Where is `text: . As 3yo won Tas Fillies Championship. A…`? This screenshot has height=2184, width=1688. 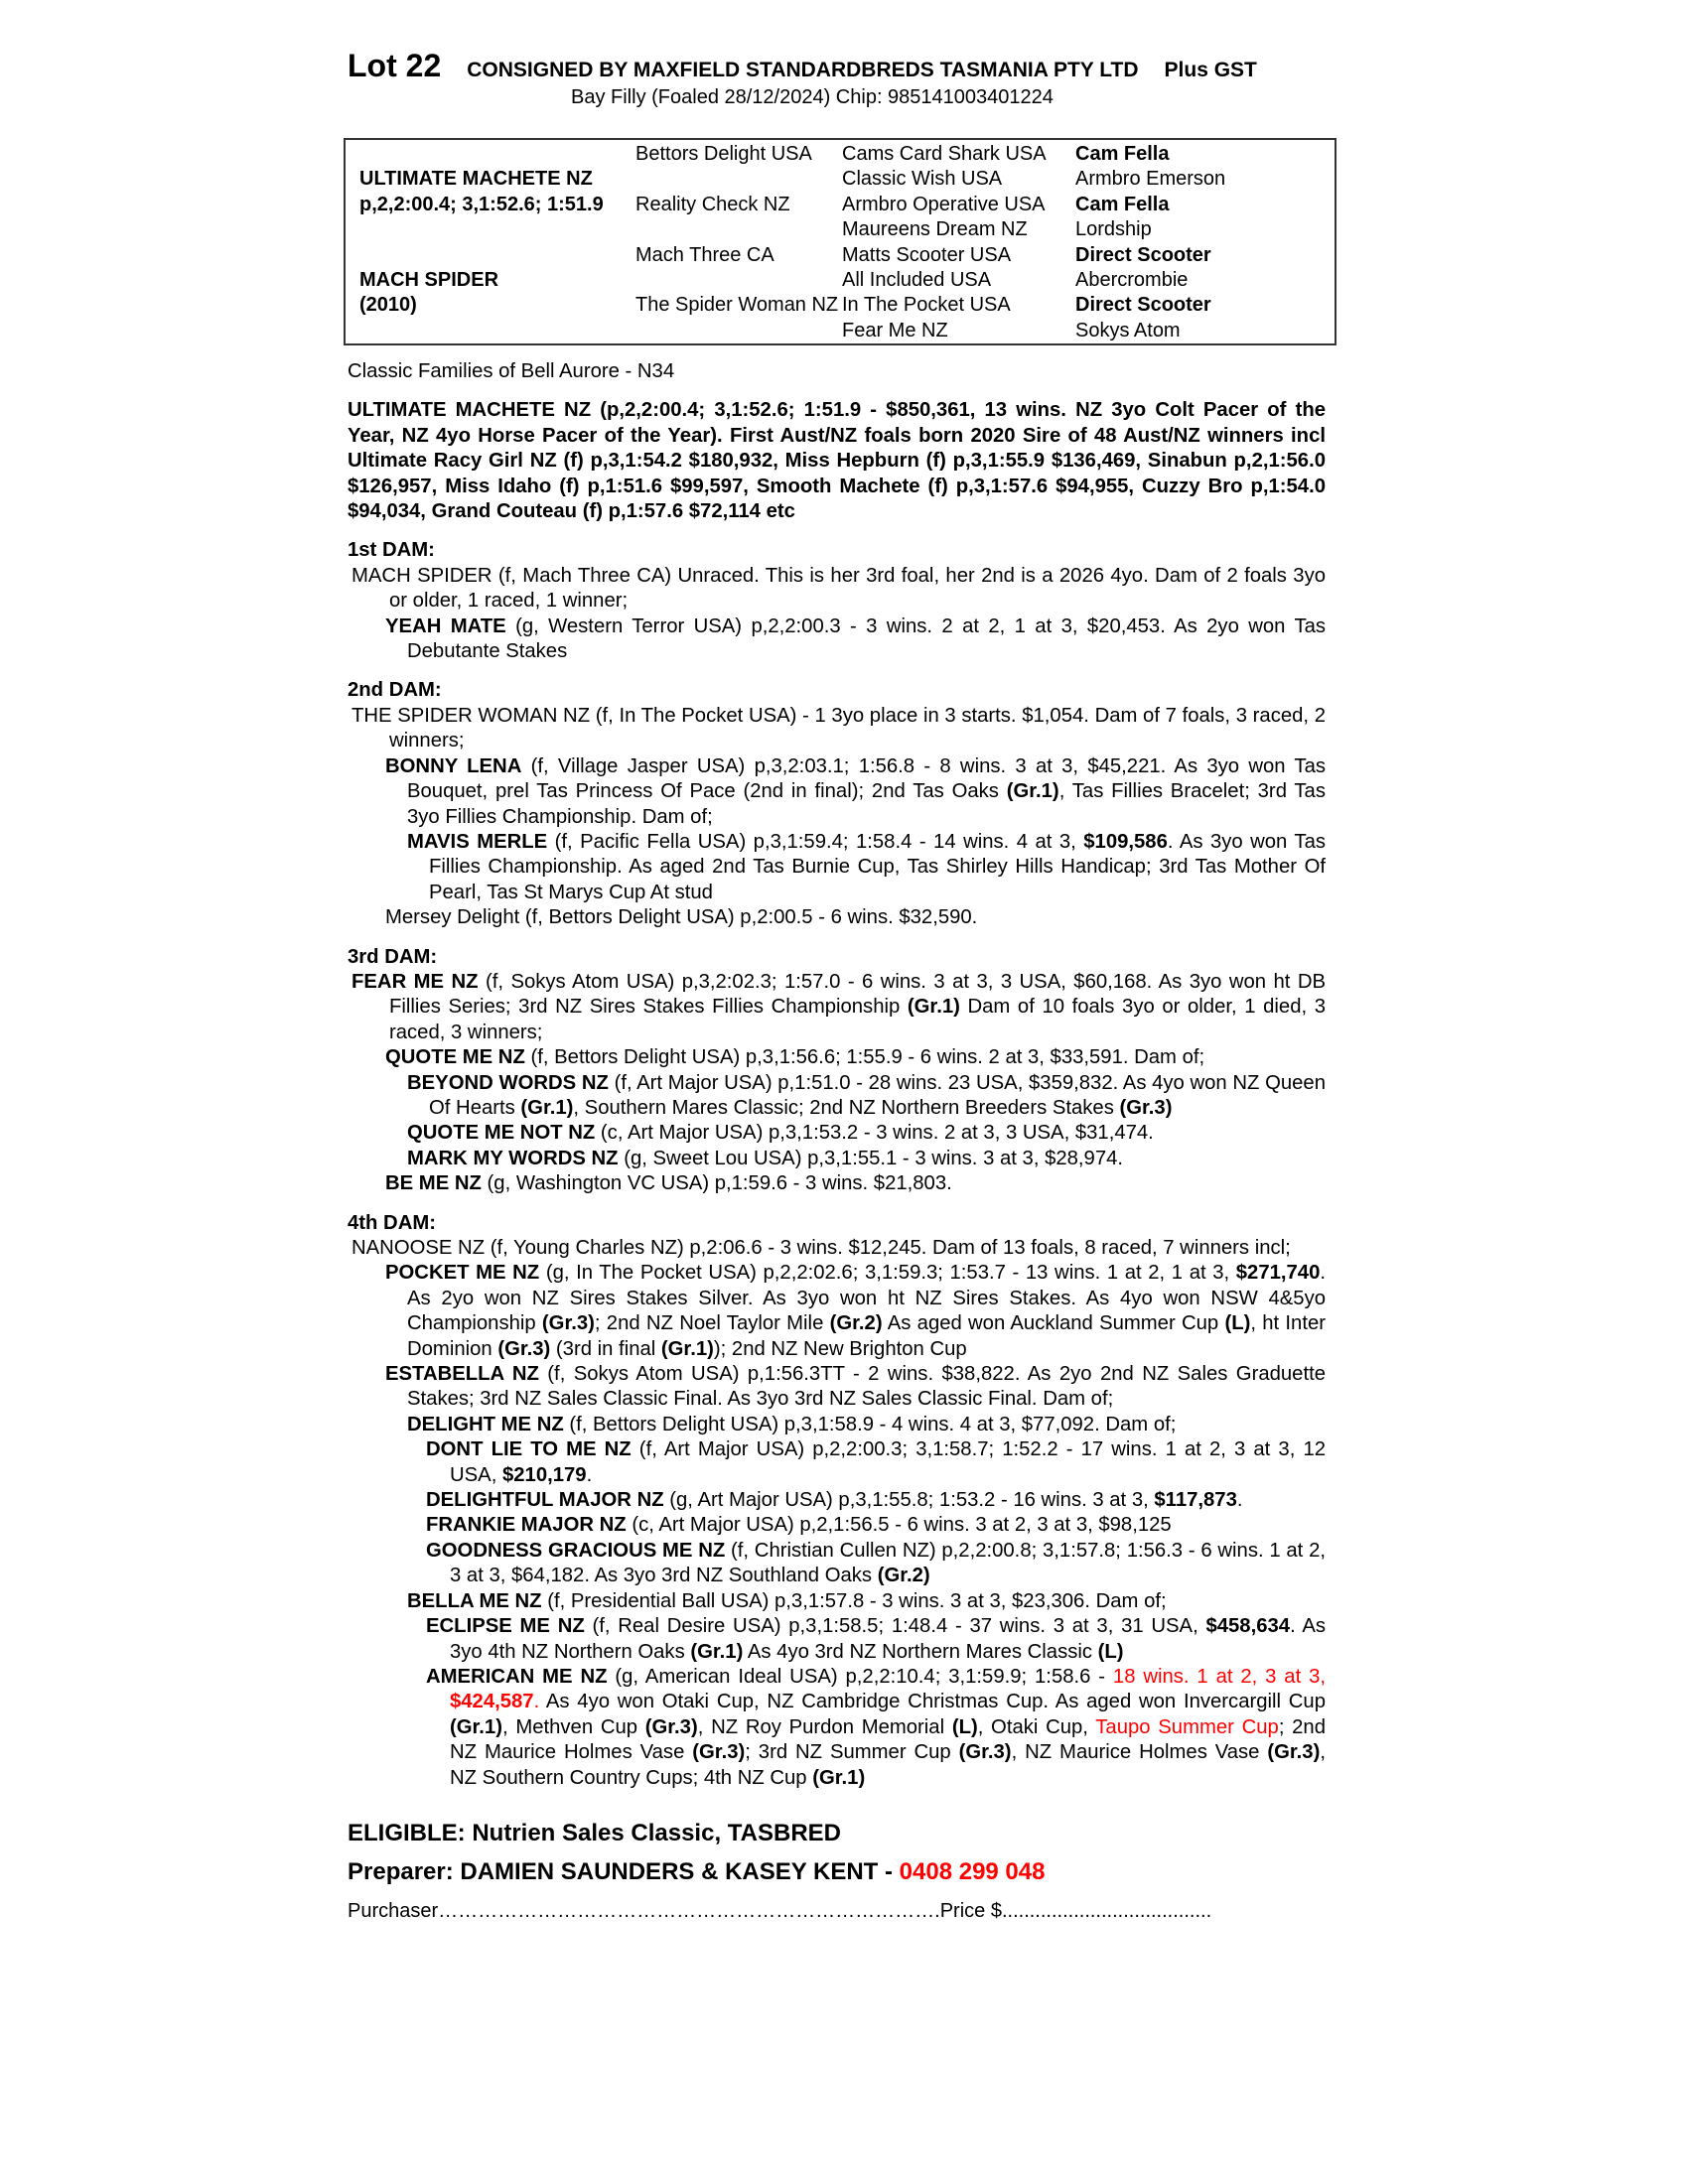 text: . As 3yo won Tas Fillies Championship. A… is located at coordinates (877, 866).